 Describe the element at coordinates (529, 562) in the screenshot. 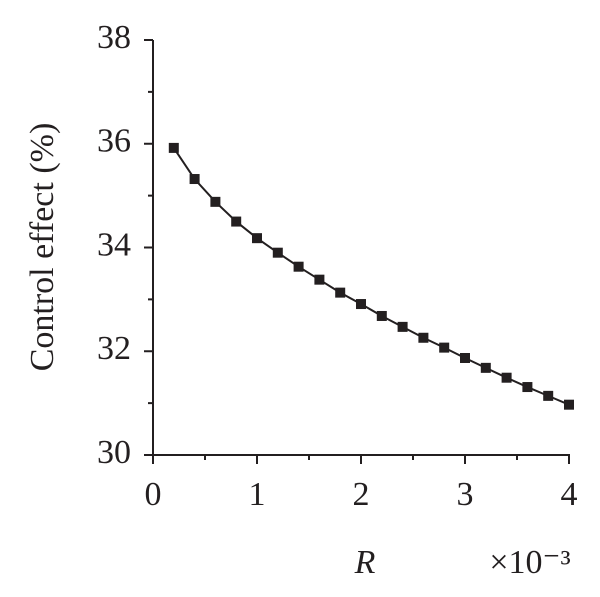

I see `x-multiplier: ×10⁻³` at that location.